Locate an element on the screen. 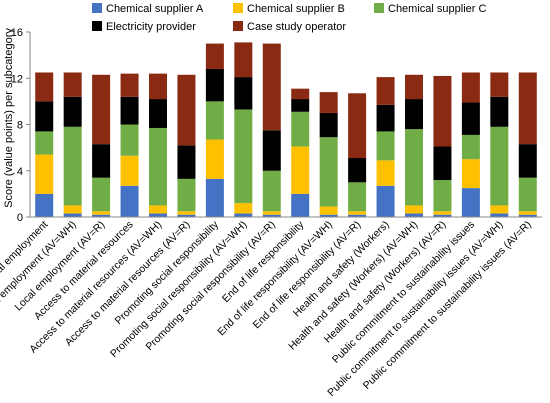 The width and height of the screenshot is (550, 403). legend-item: Chemical supplier A is located at coordinates (148, 9).